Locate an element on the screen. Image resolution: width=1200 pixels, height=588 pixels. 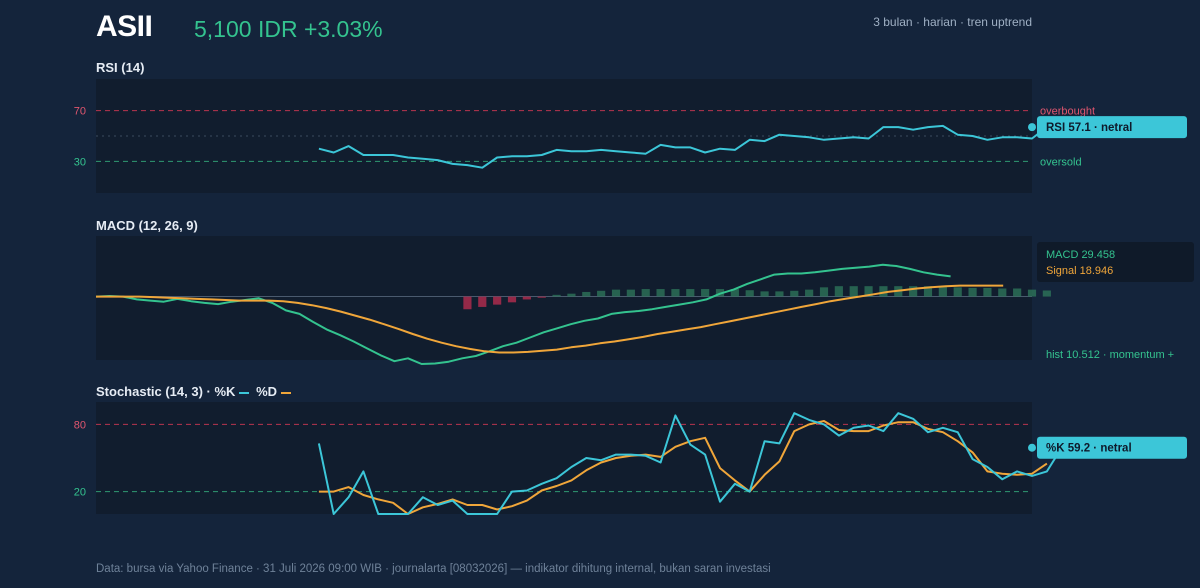
macd-signal-line is located at coordinates (550, 319).